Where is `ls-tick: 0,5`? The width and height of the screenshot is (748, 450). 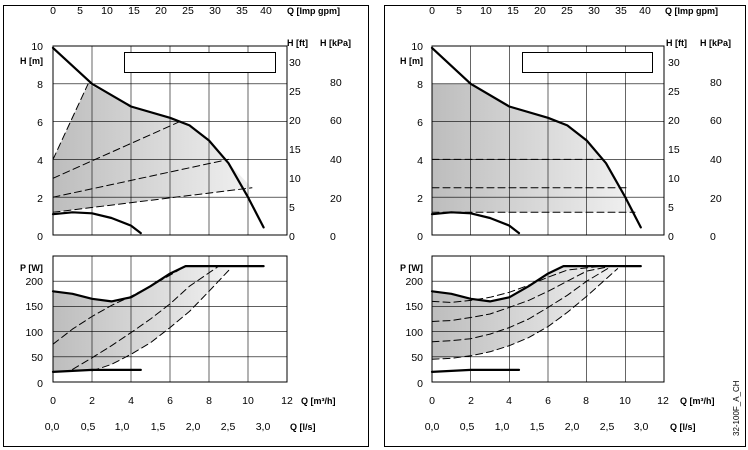 ls-tick: 0,5 is located at coordinates (88, 427).